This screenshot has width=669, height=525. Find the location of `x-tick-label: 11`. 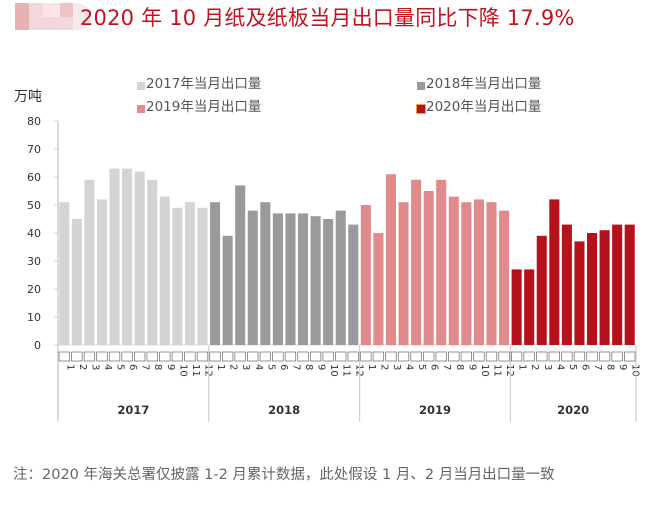

x-tick-label: 11 is located at coordinates (497, 370).